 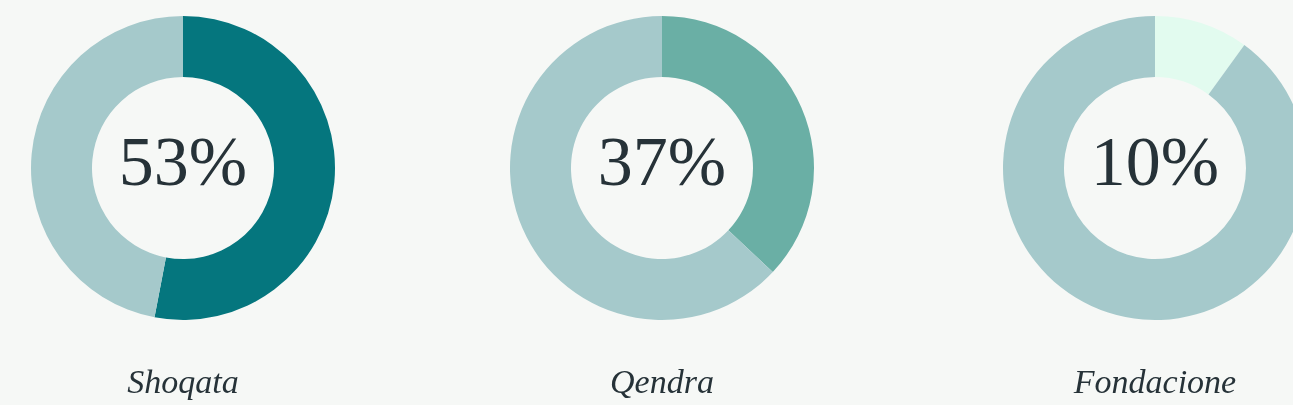 I want to click on data-label: 53%, so click(x=183, y=162).